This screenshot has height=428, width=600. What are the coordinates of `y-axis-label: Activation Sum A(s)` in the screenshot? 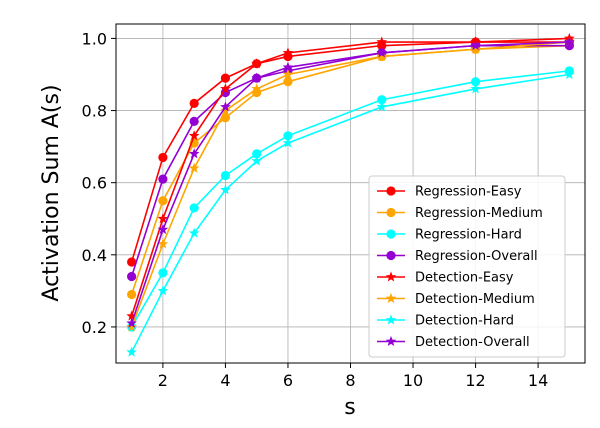 It's located at (51, 192).